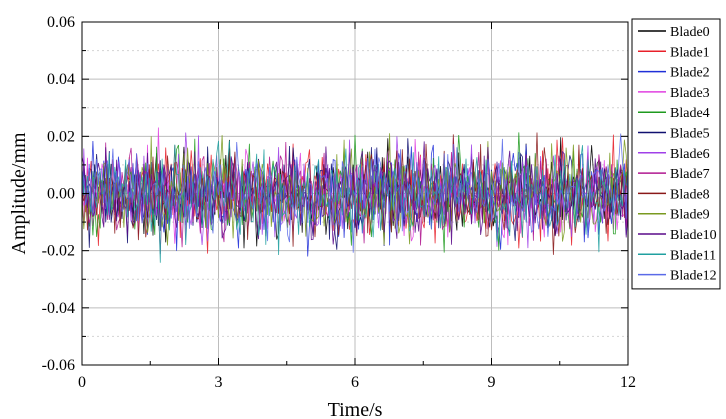  Describe the element at coordinates (61, 79) in the screenshot. I see `y-tick-label: 0.04` at that location.